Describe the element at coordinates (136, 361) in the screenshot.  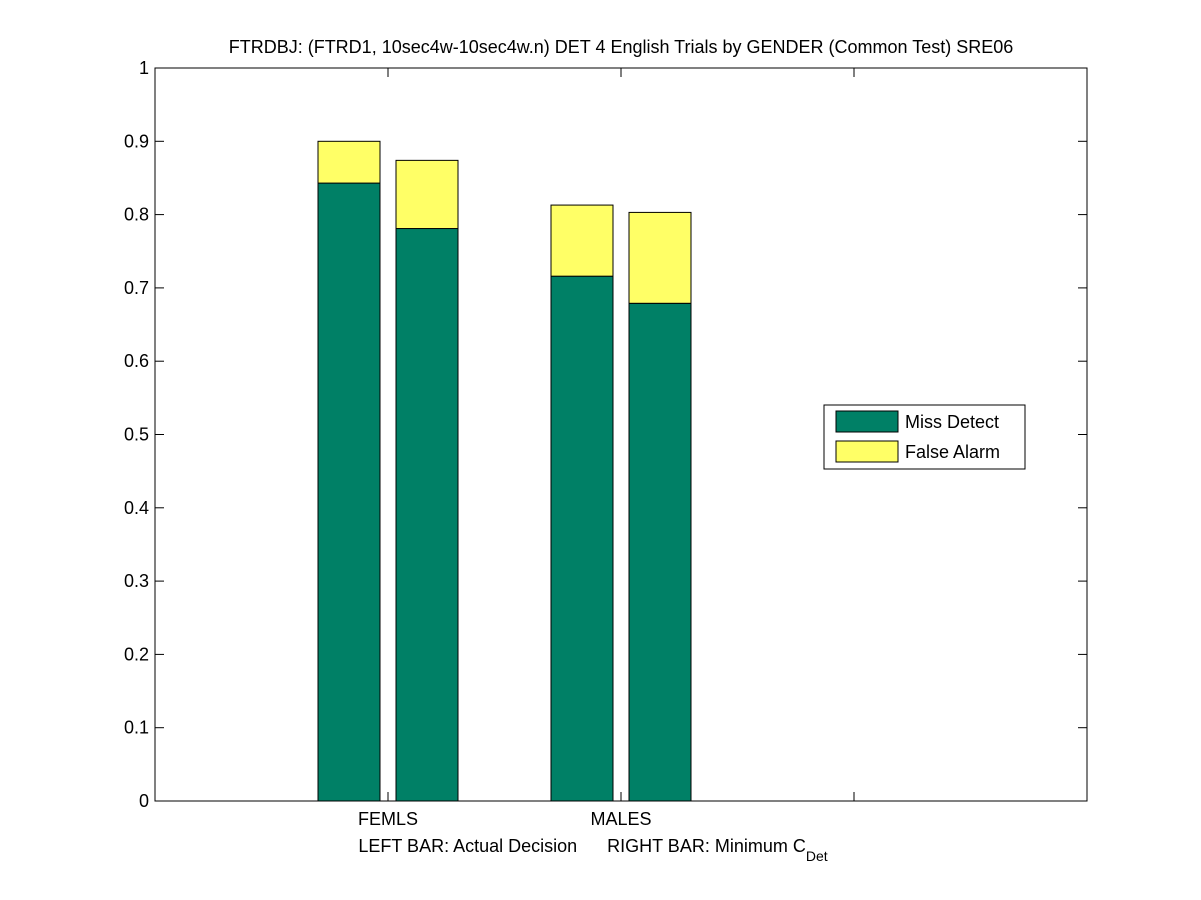
I see `y-tick-label: 0.6` at that location.